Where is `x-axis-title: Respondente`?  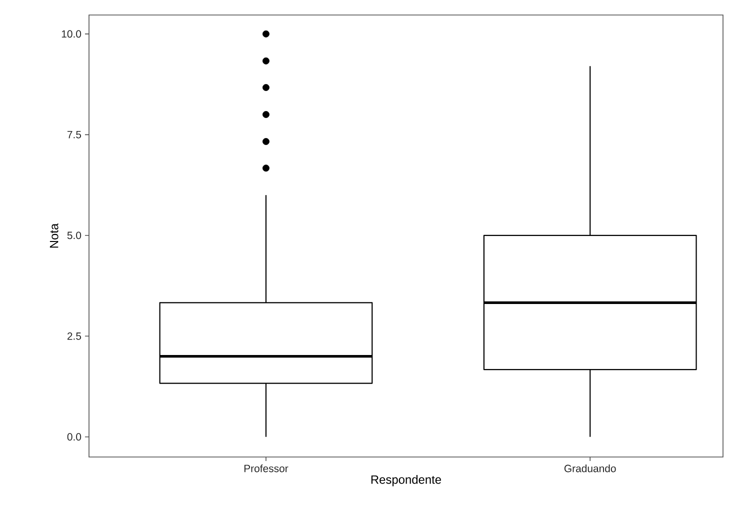
x-axis-title: Respondente is located at coordinates (406, 480).